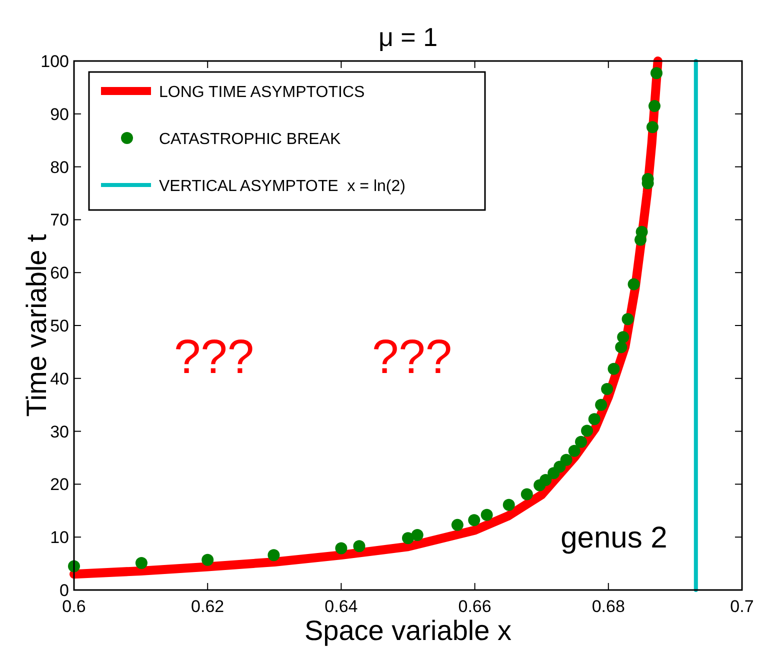 The image size is (763, 656). What do you see at coordinates (59, 378) in the screenshot?
I see `y-tick-label: 40` at bounding box center [59, 378].